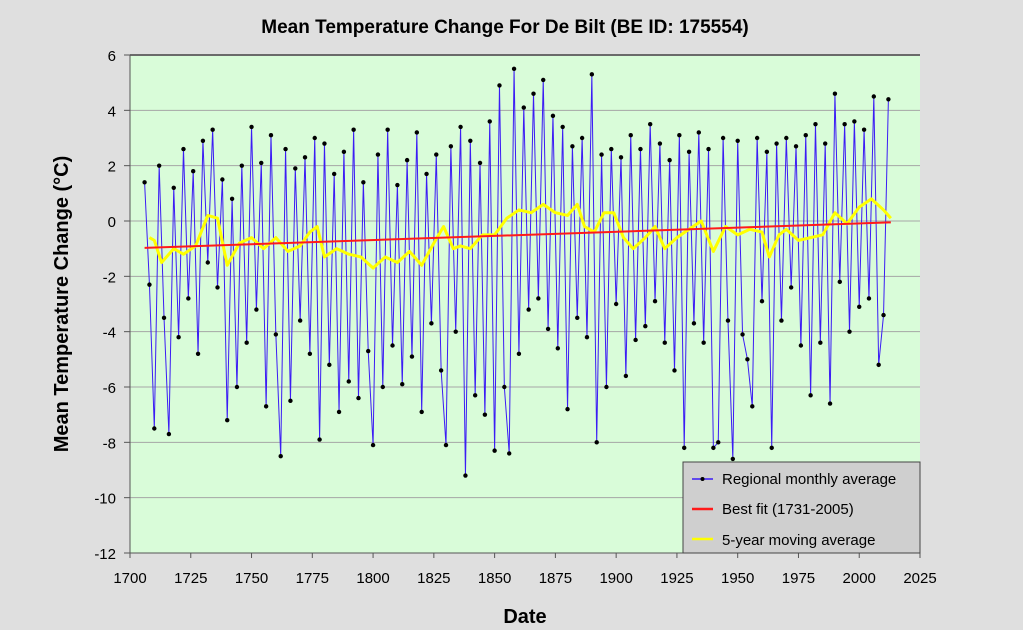 Image resolution: width=1023 pixels, height=630 pixels. Describe the element at coordinates (312, 578) in the screenshot. I see `x-tick-label: 1775` at that location.